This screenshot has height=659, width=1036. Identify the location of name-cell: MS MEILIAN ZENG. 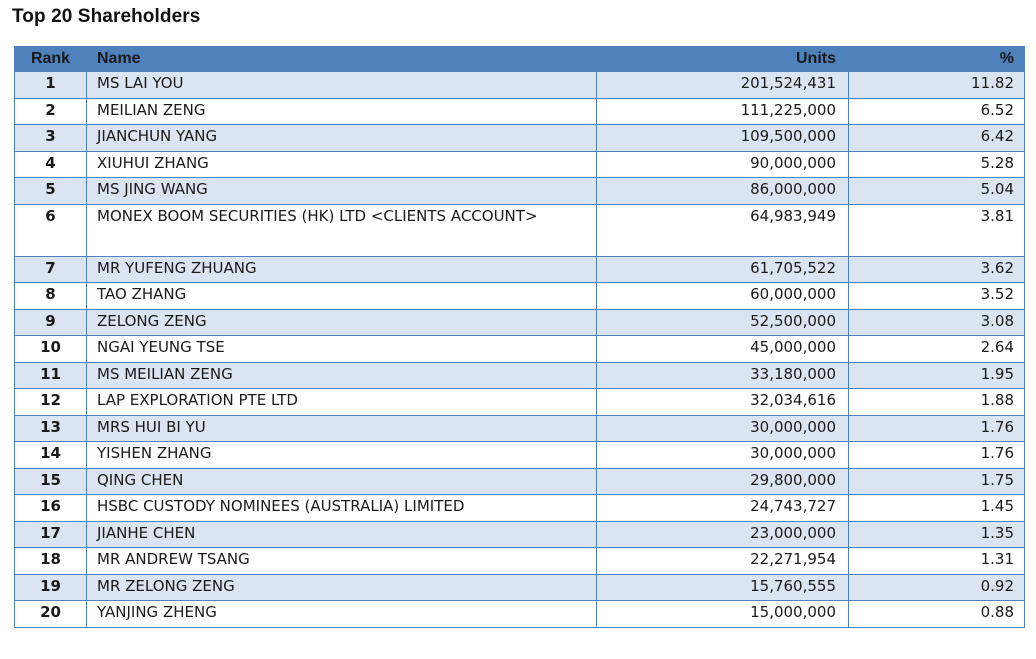
(341, 375).